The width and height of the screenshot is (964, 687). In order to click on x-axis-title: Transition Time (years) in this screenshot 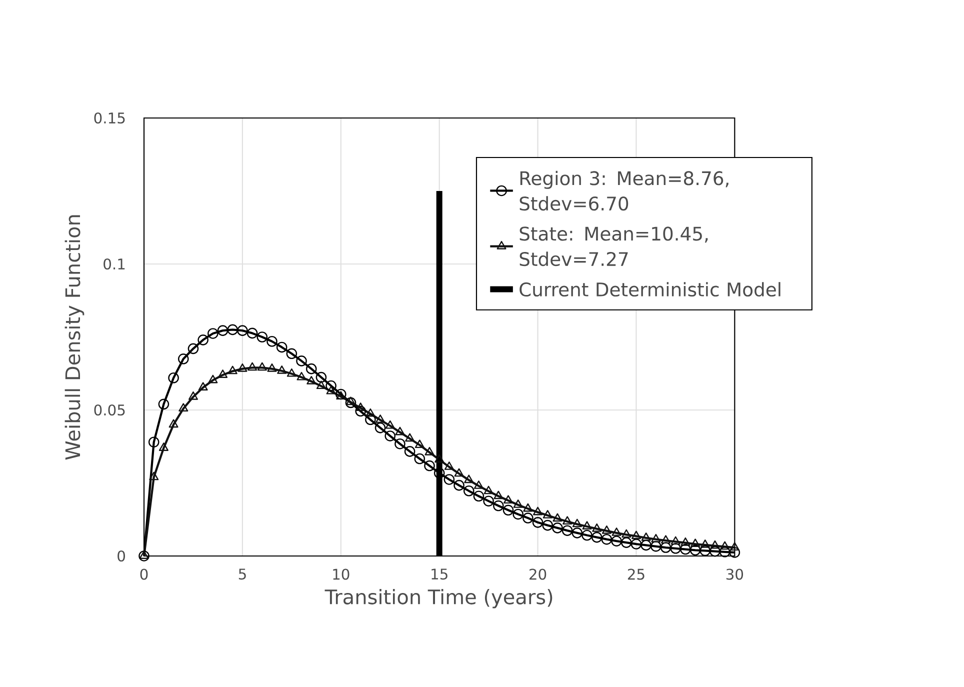, I will do `click(438, 598)`.